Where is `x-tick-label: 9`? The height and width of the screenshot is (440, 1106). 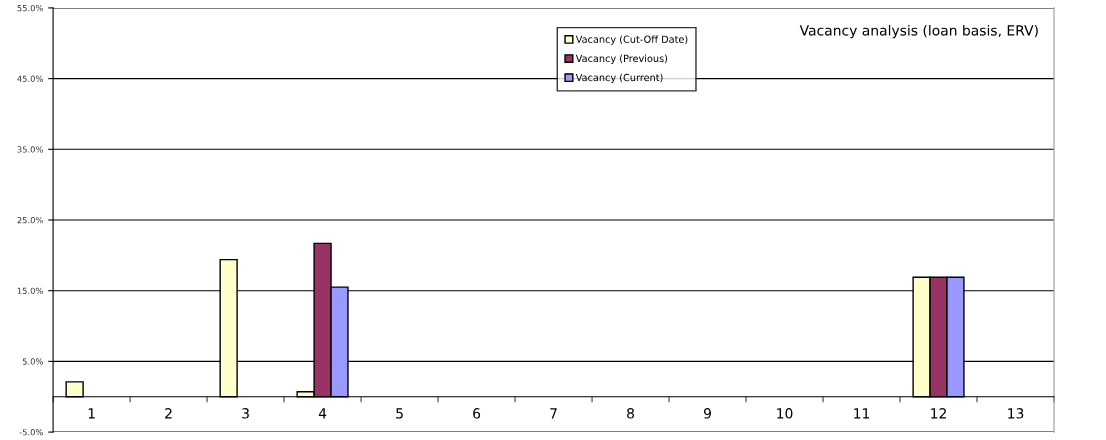
x-tick-label: 9 is located at coordinates (707, 413).